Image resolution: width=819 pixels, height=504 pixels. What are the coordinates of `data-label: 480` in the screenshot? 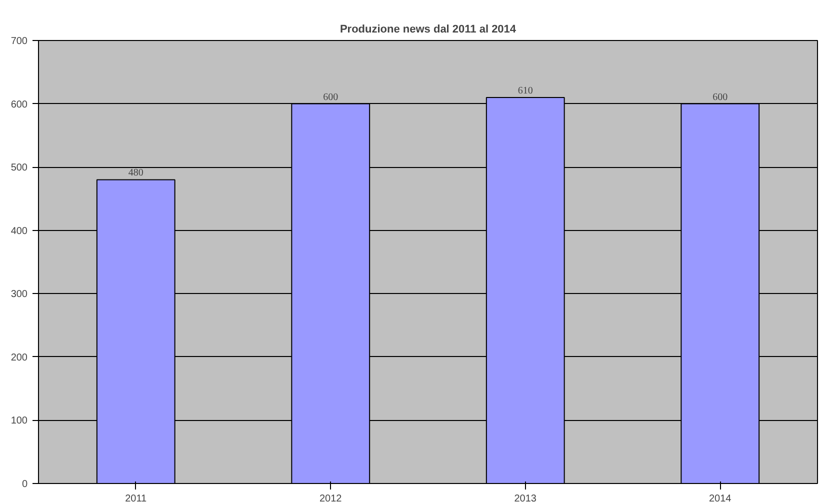 It's located at (136, 173).